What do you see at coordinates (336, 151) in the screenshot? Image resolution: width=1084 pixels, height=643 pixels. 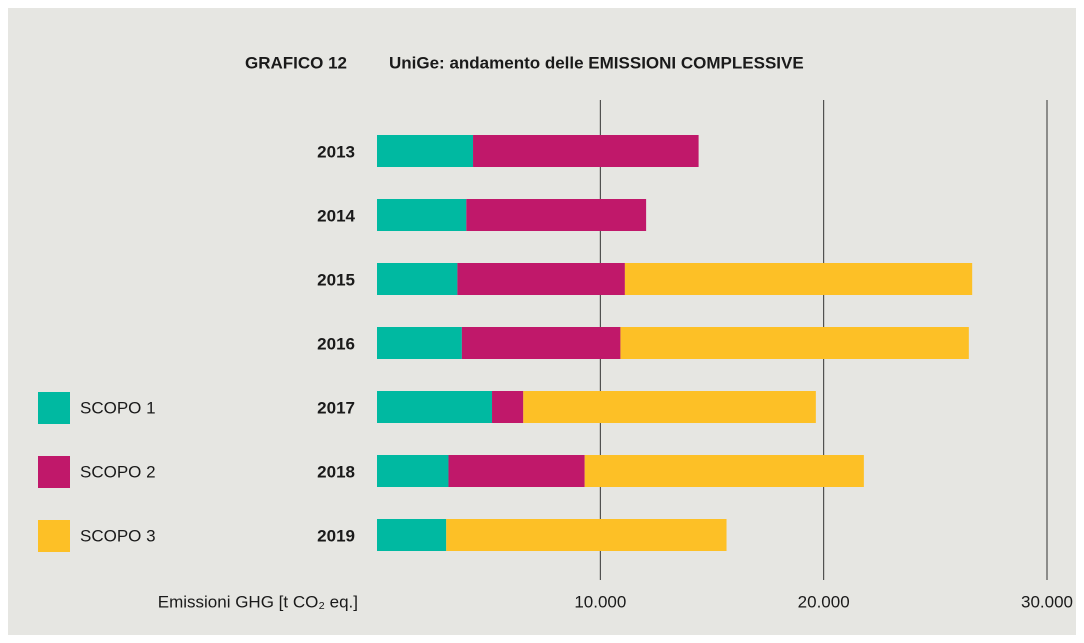 I see `y-tick-label: 2013` at bounding box center [336, 151].